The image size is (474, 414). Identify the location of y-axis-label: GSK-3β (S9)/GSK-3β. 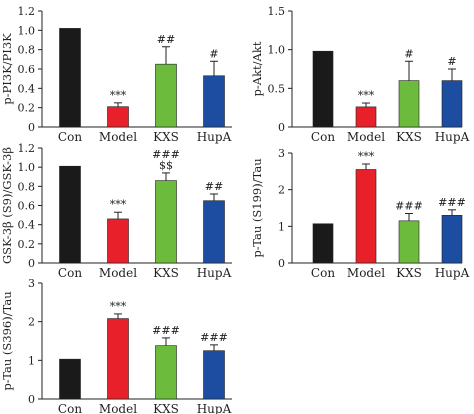
(7, 205).